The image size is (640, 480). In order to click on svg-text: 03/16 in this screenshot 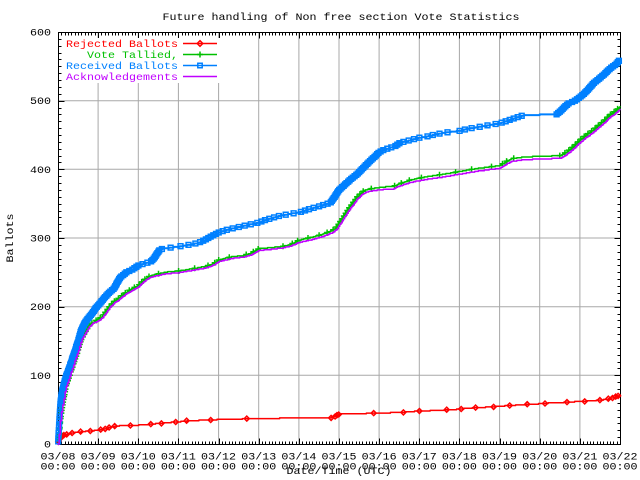, I will do `click(379, 458)`.